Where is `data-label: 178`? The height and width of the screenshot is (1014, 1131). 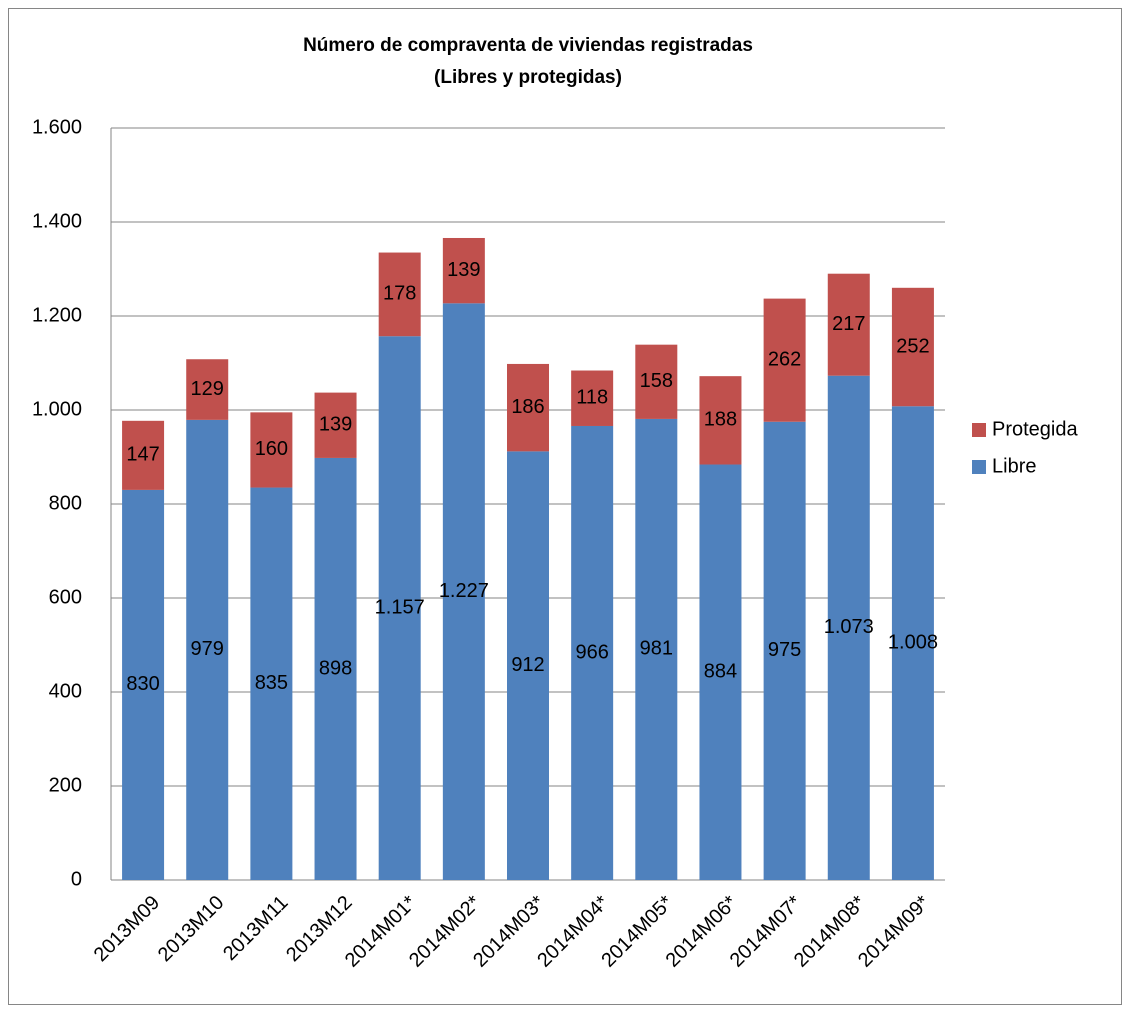 data-label: 178 is located at coordinates (399, 294).